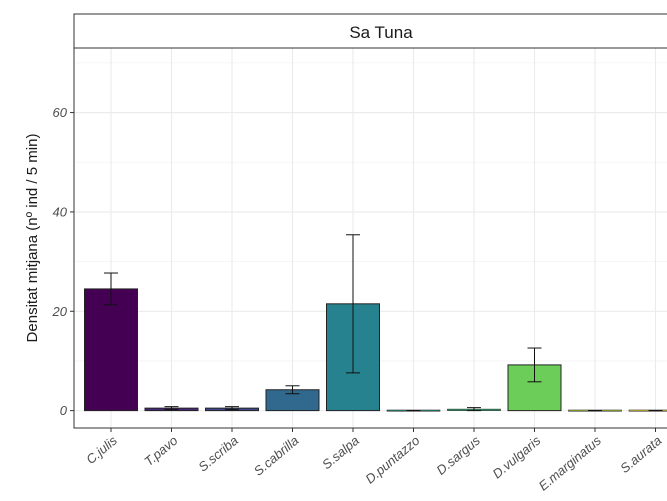 Image resolution: width=667 pixels, height=501 pixels. What do you see at coordinates (517, 456) in the screenshot?
I see `x-tick-label: D.vulgaris` at bounding box center [517, 456].